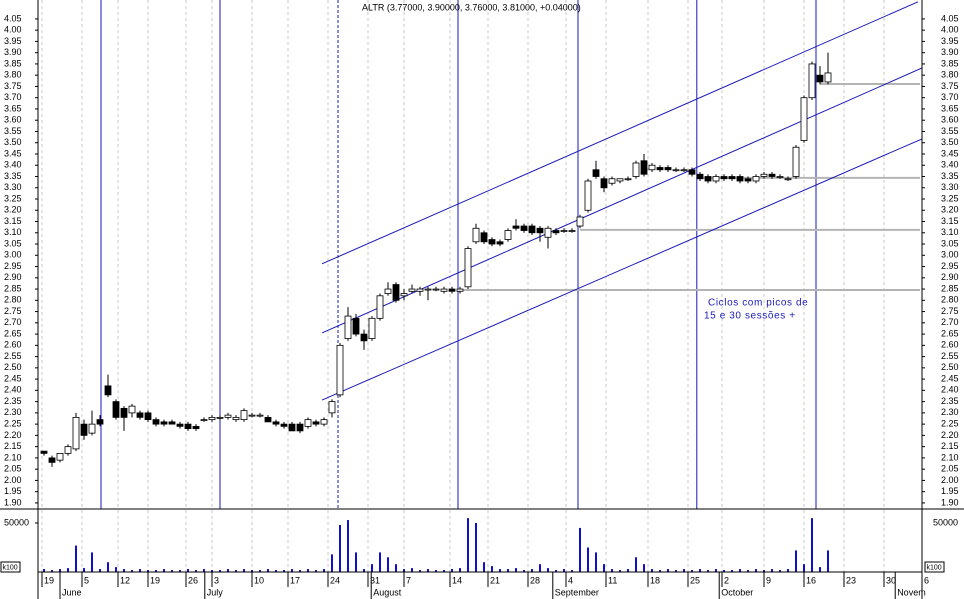  I want to click on y-tick-label-right: 3.15, so click(950, 221).